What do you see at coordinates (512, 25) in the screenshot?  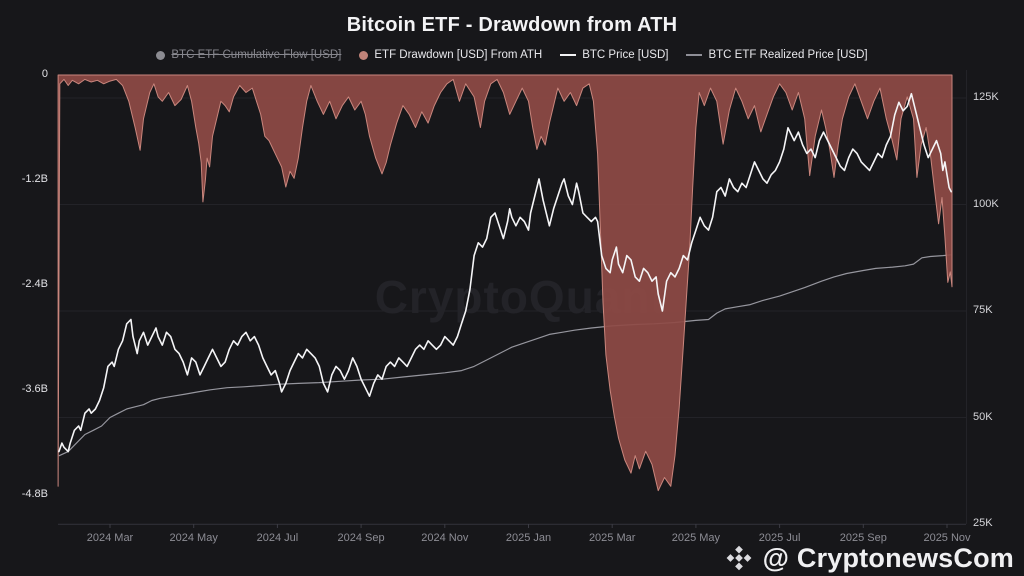 I see `chart-title: Bitcoin ETF - Drawdown from ATH` at bounding box center [512, 25].